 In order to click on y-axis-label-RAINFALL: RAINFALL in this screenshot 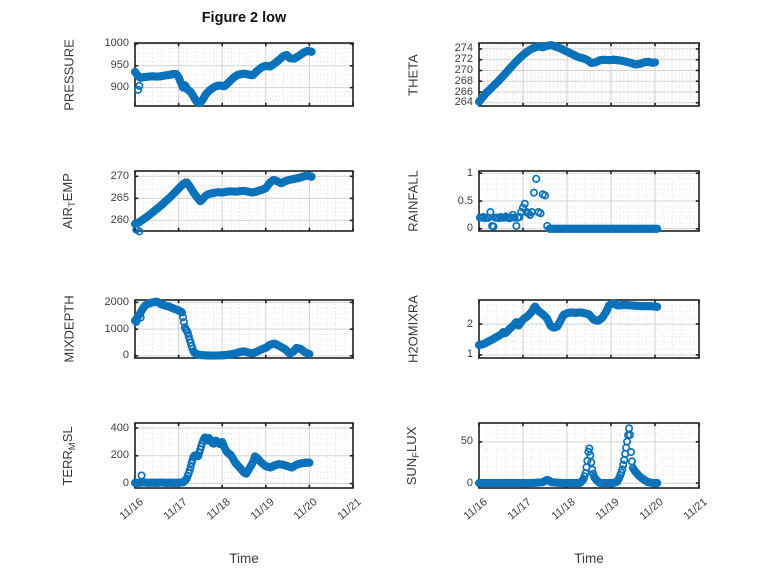, I will do `click(413, 200)`.